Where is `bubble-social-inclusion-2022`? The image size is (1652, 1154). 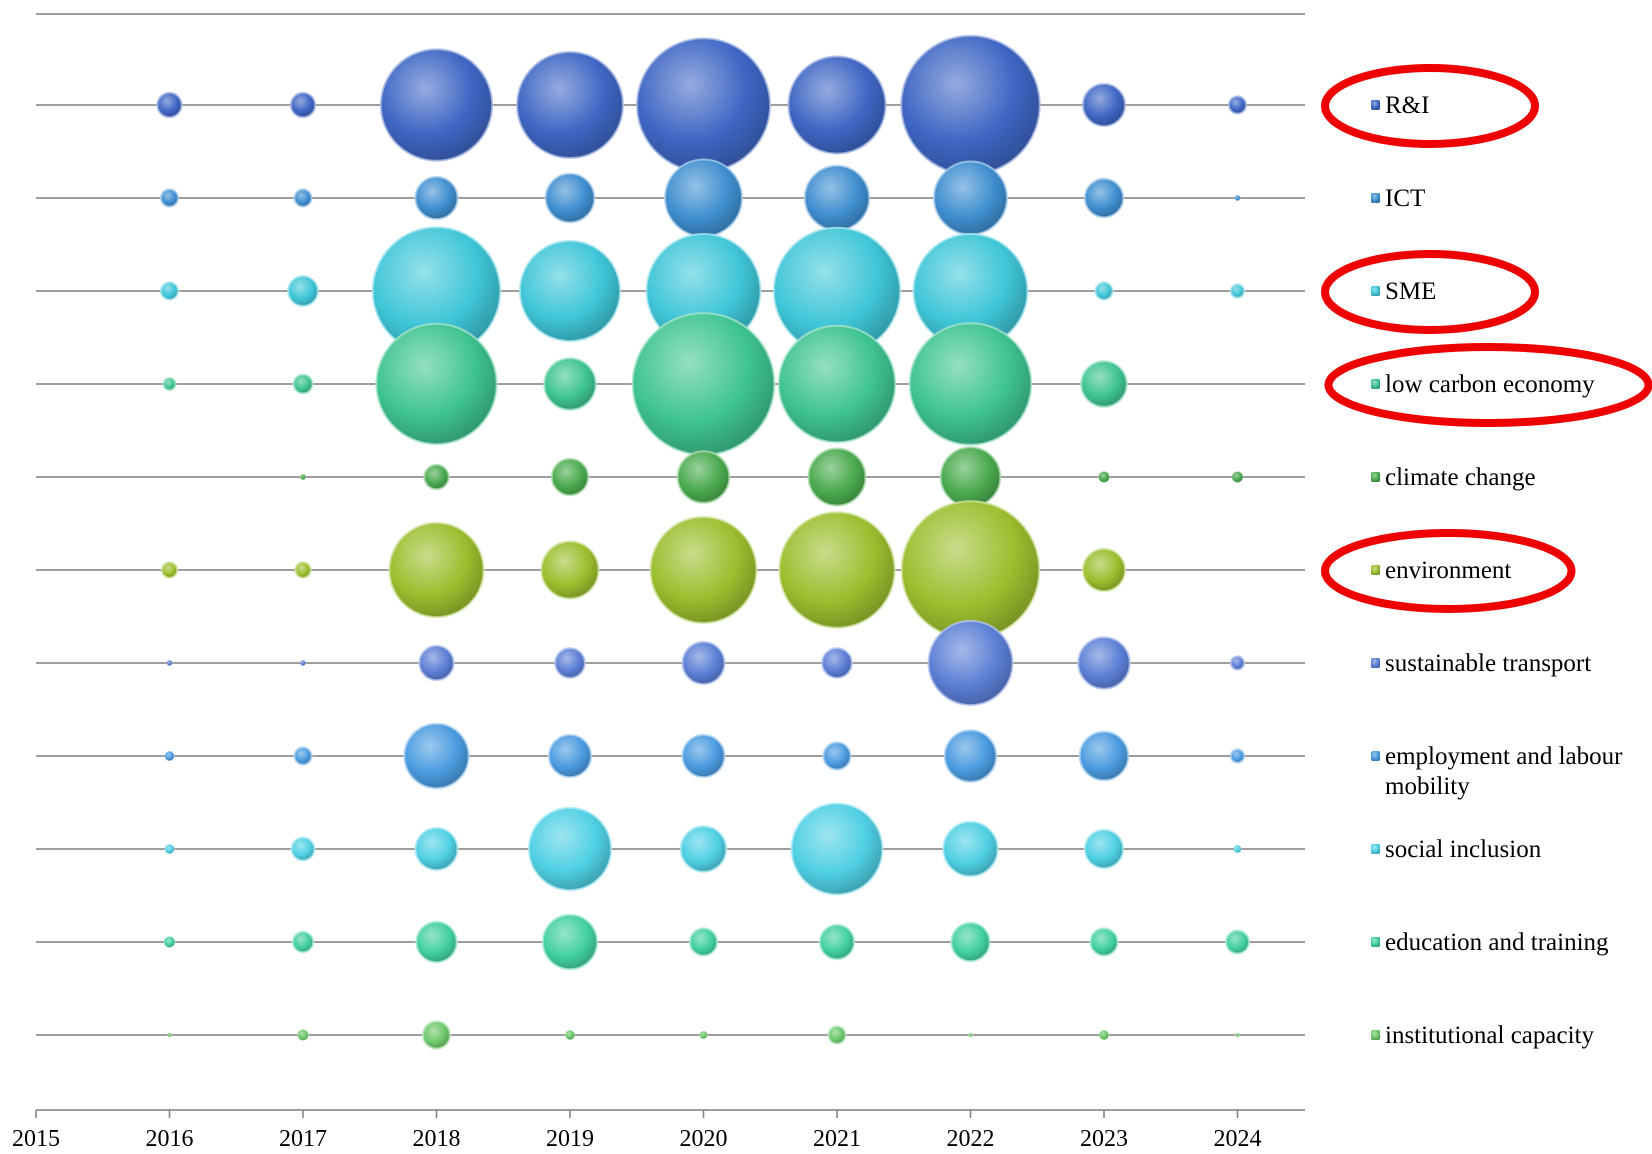
bubble-social-inclusion-2022 is located at coordinates (970, 849).